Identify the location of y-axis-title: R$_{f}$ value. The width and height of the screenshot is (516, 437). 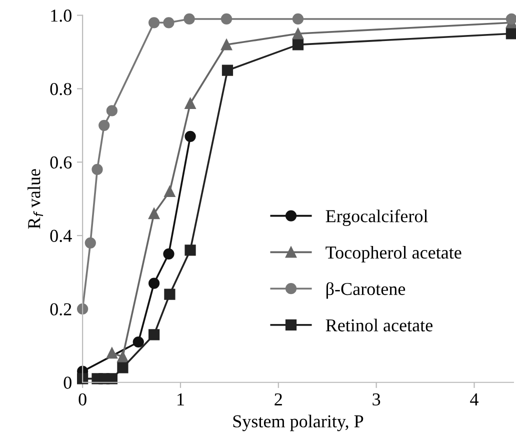
(36, 199).